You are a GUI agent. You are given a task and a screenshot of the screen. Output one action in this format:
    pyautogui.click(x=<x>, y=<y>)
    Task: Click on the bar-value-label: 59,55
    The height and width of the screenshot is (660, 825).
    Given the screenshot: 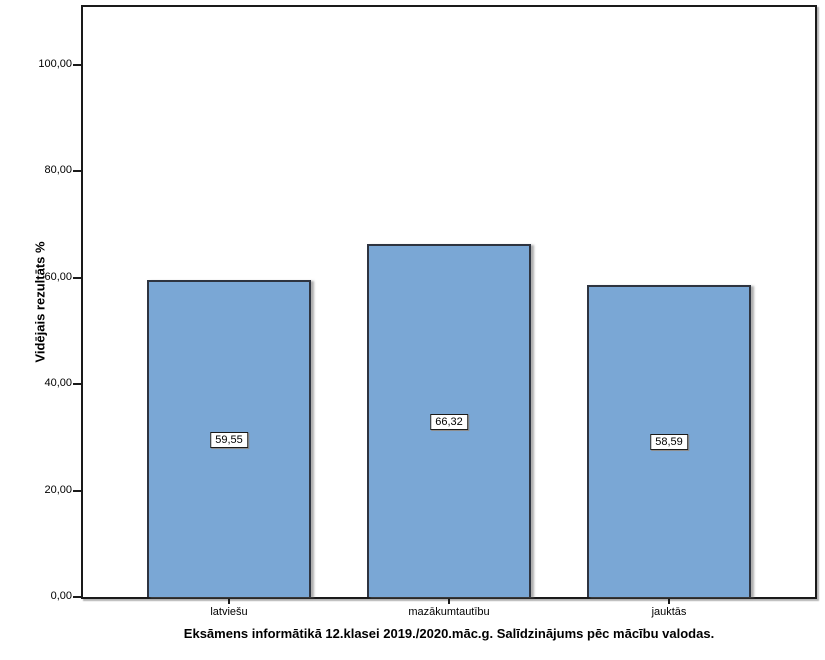 What is the action you would take?
    pyautogui.click(x=229, y=439)
    